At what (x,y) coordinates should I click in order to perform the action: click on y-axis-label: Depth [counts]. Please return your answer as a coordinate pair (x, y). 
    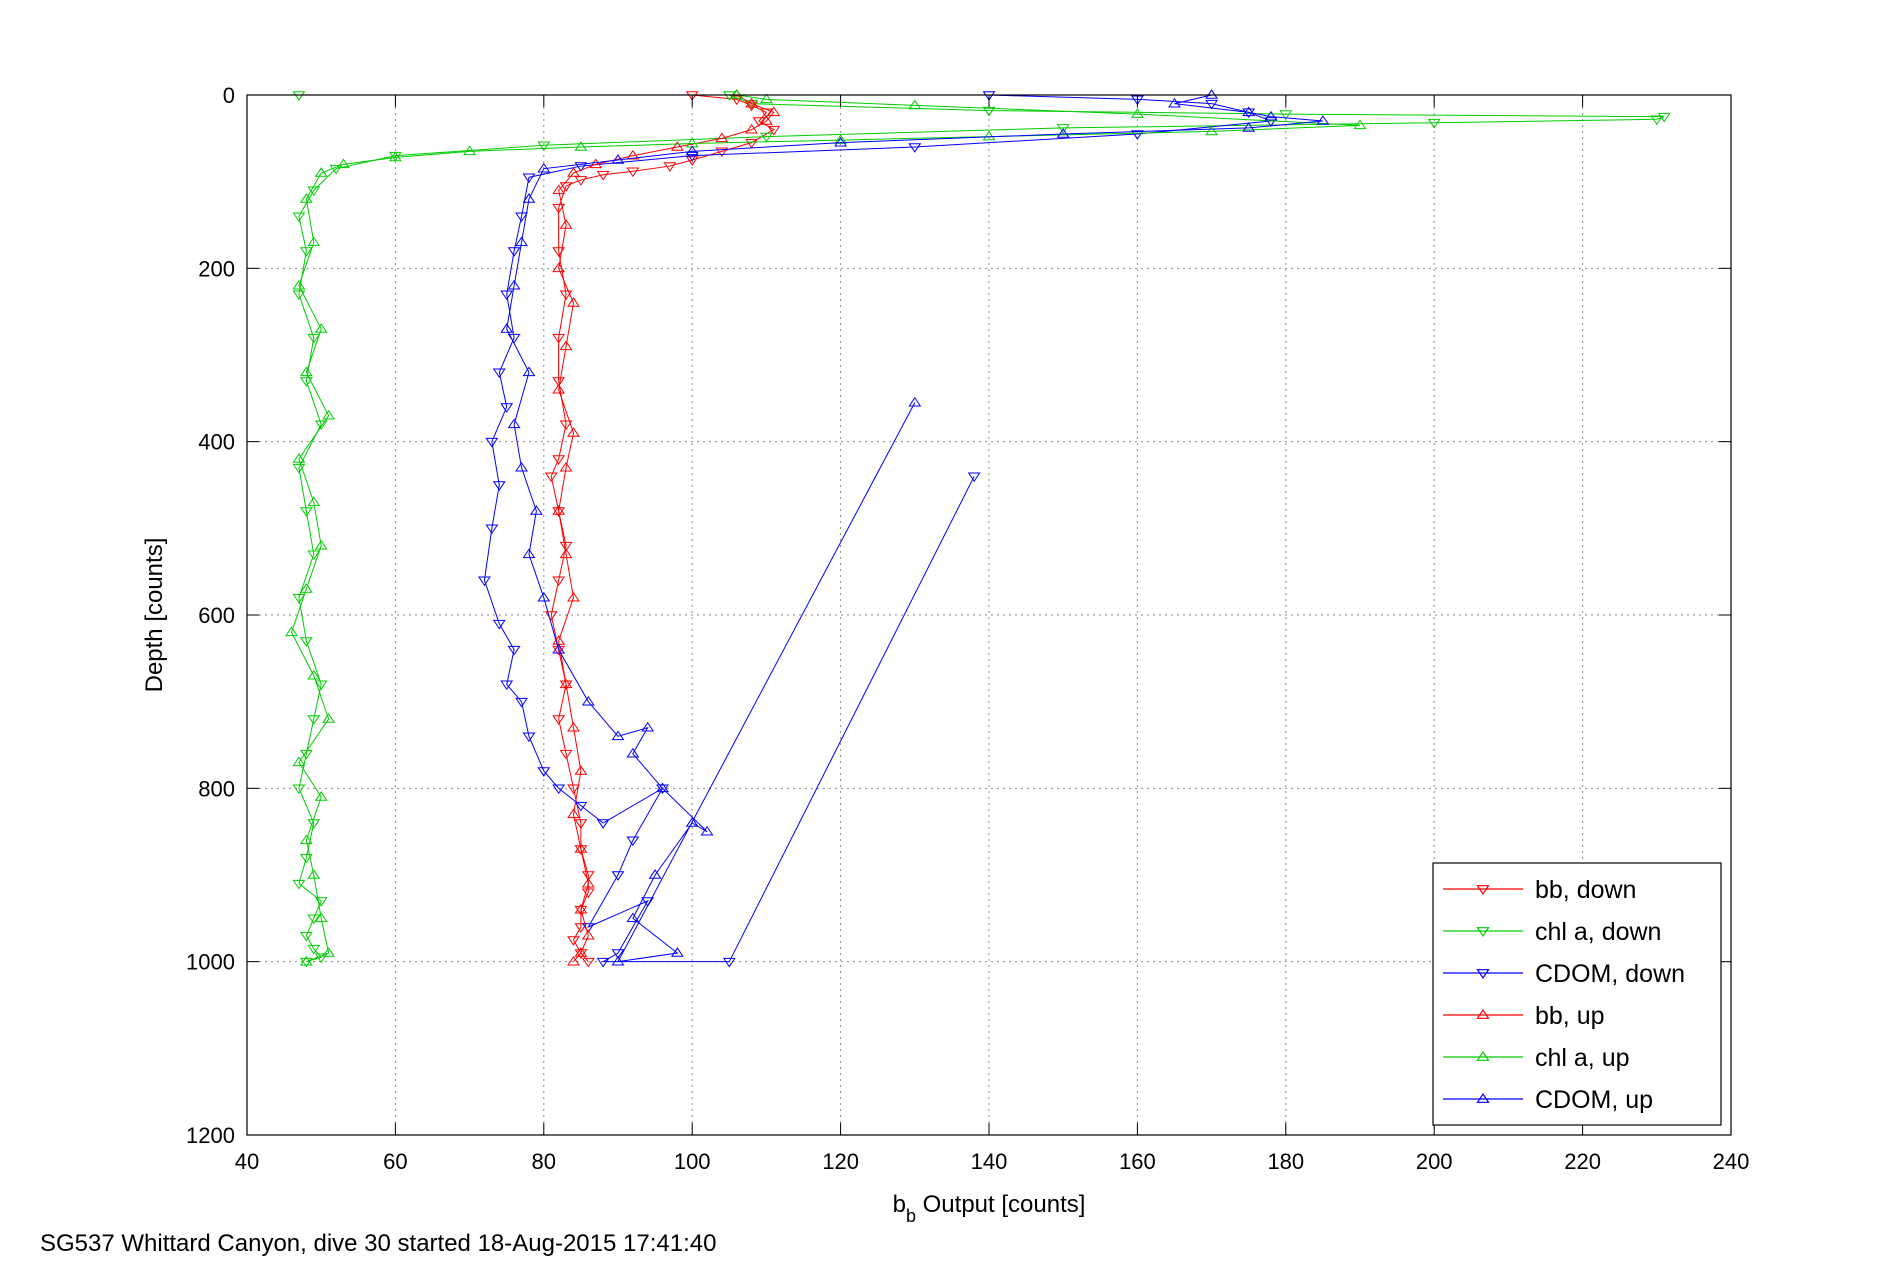
    Looking at the image, I should click on (154, 615).